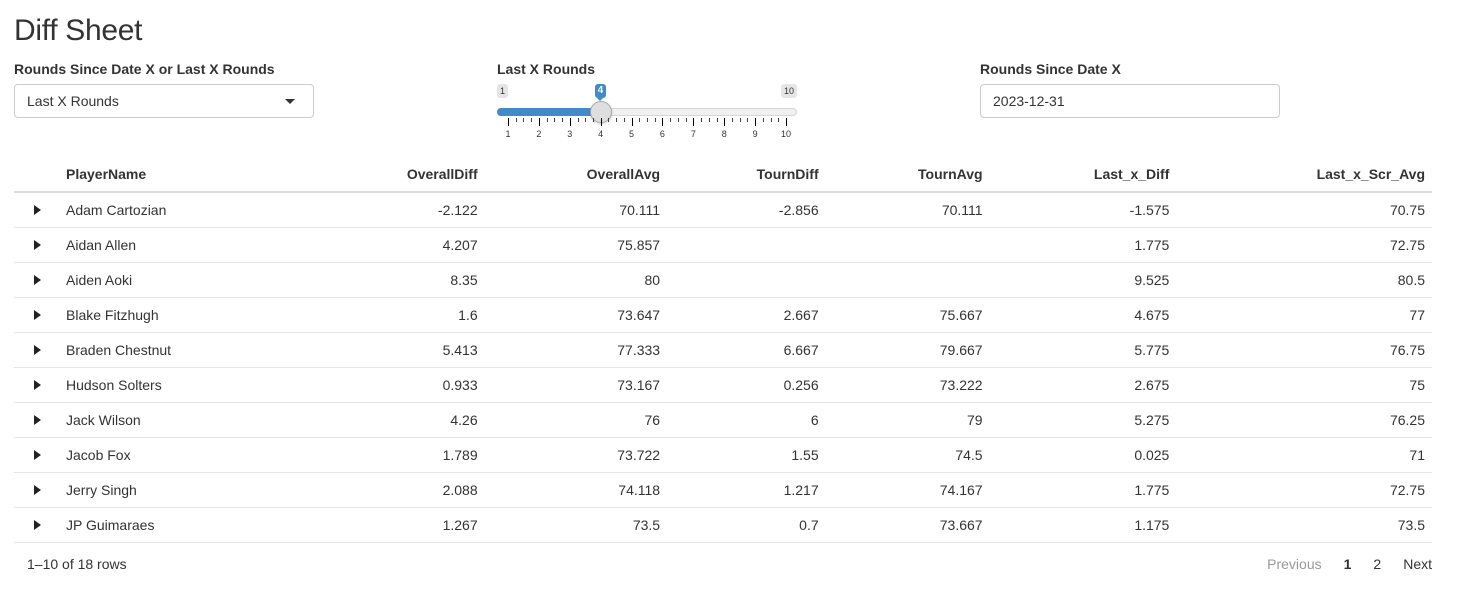 The width and height of the screenshot is (1457, 599). Describe the element at coordinates (1083, 420) in the screenshot. I see `cell-last-x-diff: 5.275` at that location.